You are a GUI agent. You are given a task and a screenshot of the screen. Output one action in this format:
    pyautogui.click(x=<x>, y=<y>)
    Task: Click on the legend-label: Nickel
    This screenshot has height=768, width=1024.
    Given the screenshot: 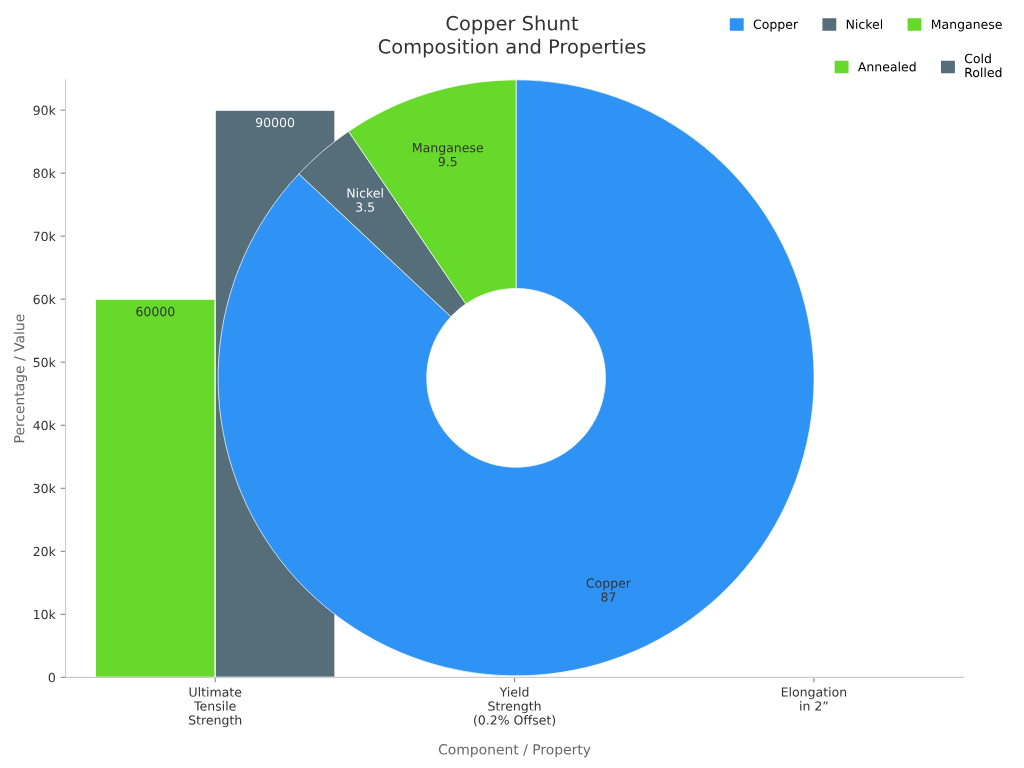 What is the action you would take?
    pyautogui.click(x=864, y=24)
    